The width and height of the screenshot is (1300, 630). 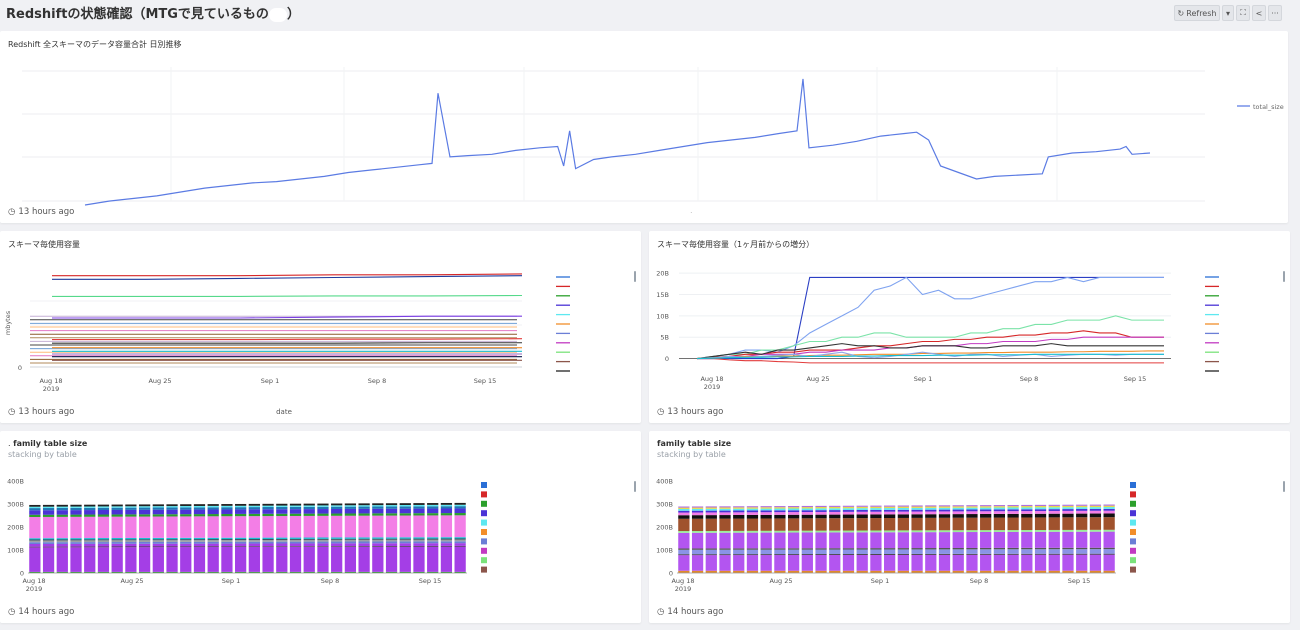 I want to click on panel-title-text: family table size, so click(x=50, y=443).